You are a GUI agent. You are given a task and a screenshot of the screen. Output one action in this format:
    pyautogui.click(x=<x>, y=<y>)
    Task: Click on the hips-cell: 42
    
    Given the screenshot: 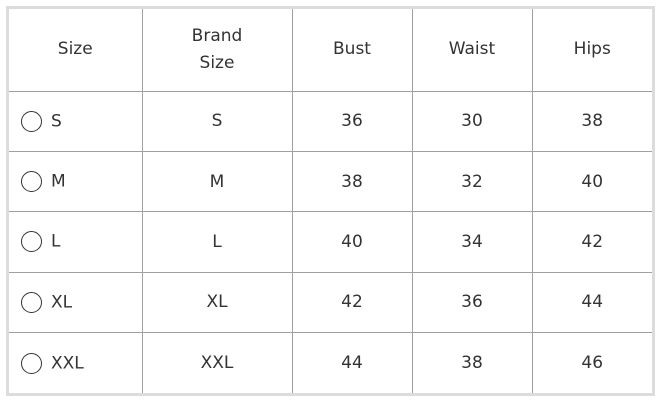 What is the action you would take?
    pyautogui.click(x=591, y=242)
    